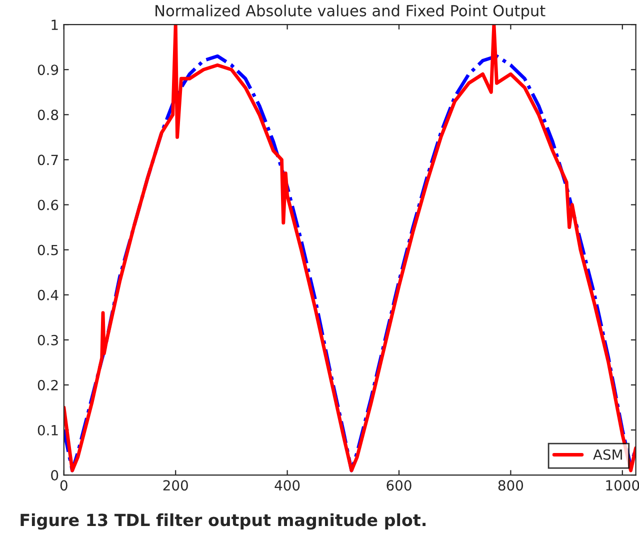  Describe the element at coordinates (48, 70) in the screenshot. I see `y-tick-label: 0.9` at that location.